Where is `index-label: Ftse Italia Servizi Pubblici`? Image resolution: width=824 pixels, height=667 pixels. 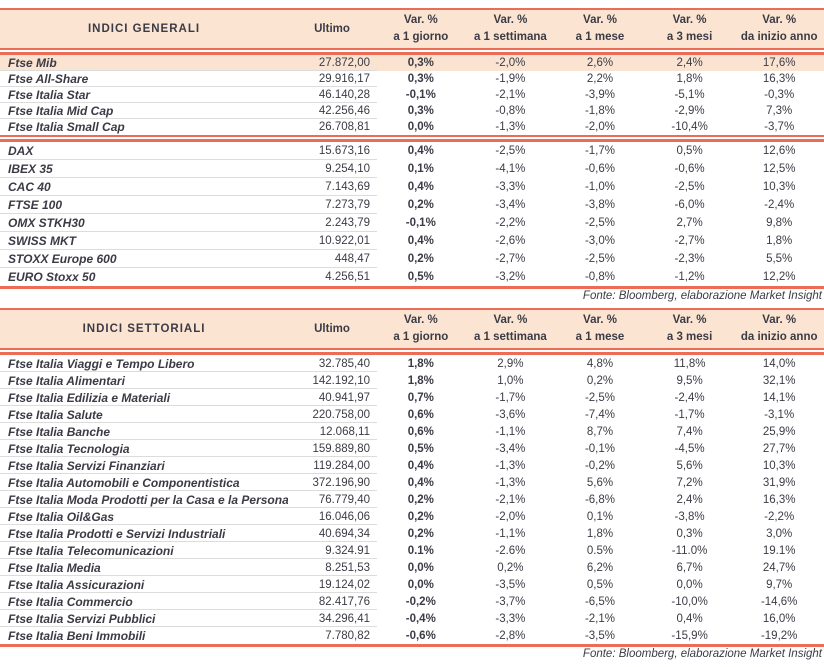
index-label: Ftse Italia Servizi Pubblici is located at coordinates (82, 618).